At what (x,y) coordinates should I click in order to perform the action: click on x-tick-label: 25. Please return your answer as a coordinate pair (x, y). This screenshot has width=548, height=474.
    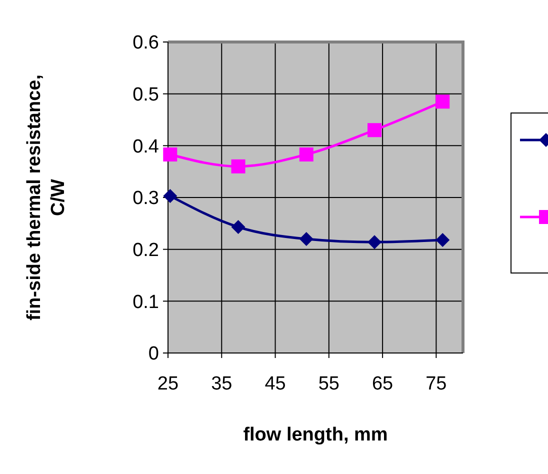
    Looking at the image, I should click on (168, 384).